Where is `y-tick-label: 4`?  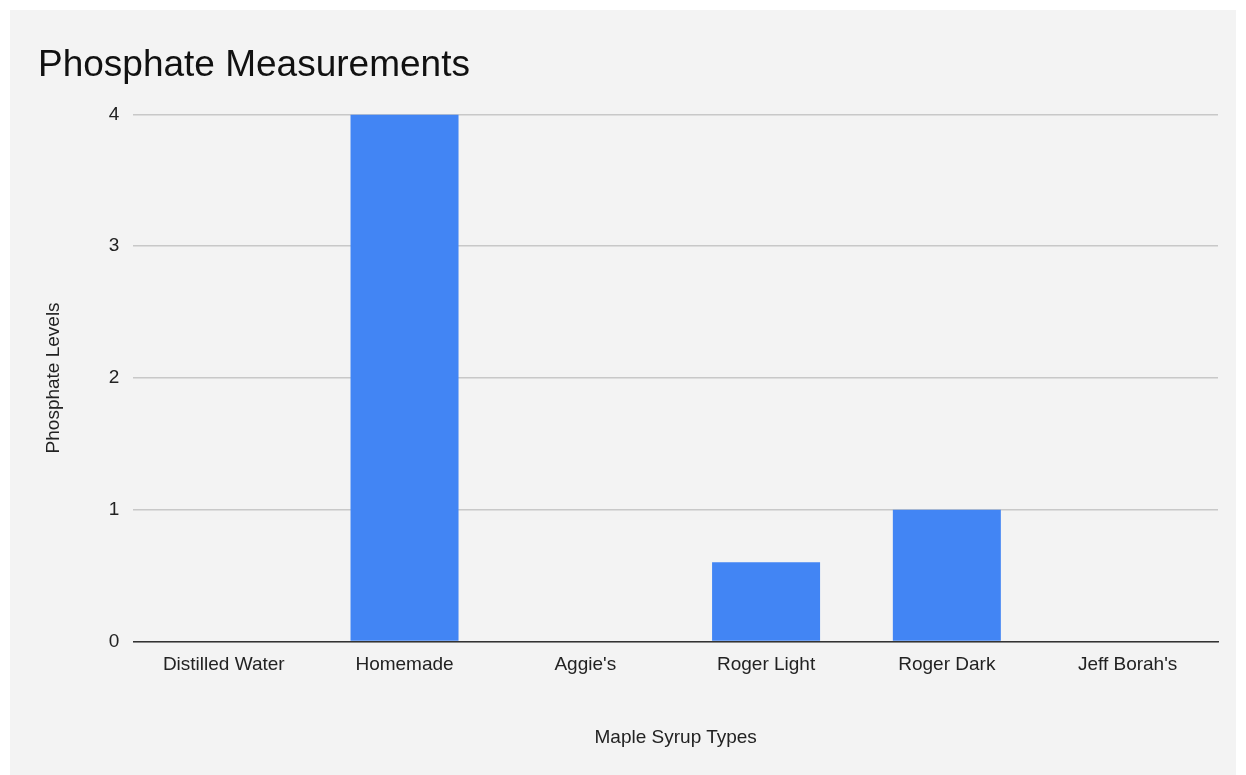
y-tick-label: 4 is located at coordinates (114, 113).